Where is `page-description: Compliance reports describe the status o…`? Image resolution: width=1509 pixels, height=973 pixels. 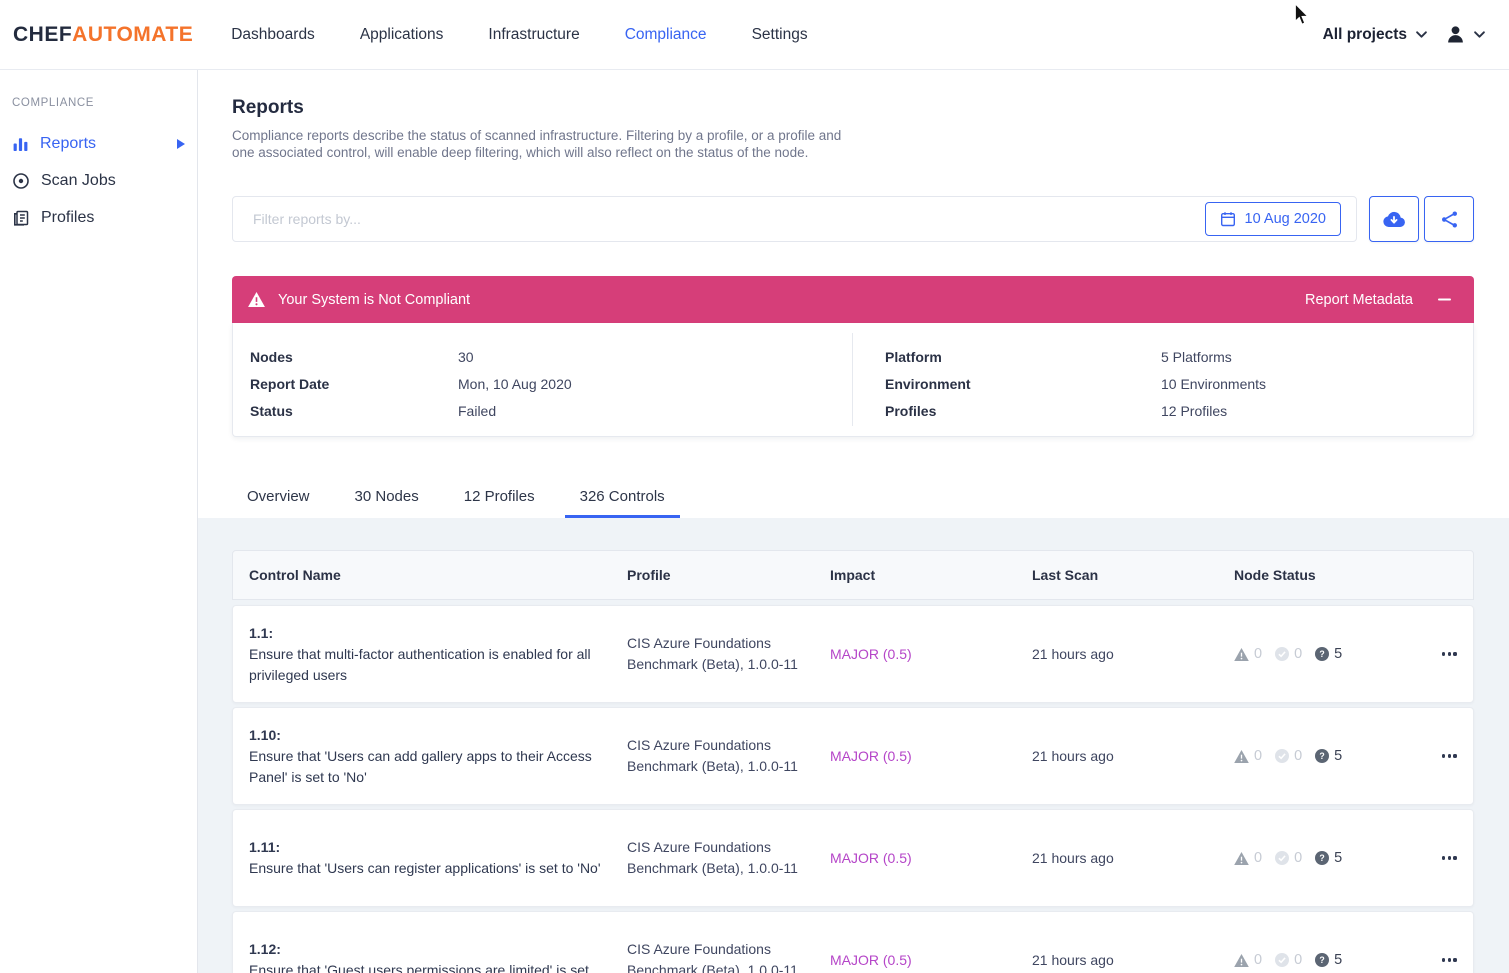
page-description: Compliance reports describe the status o… is located at coordinates (537, 144).